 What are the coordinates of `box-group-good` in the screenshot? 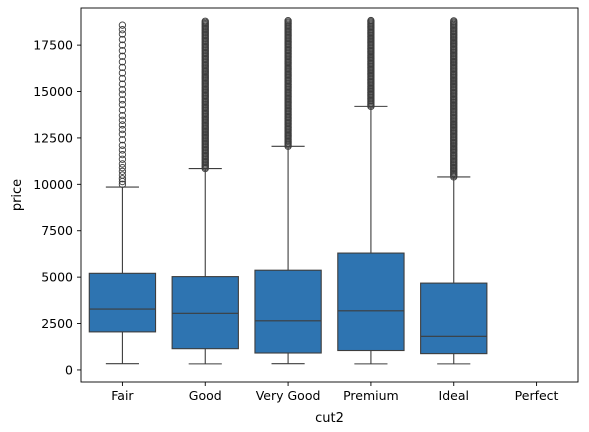 It's located at (205, 191).